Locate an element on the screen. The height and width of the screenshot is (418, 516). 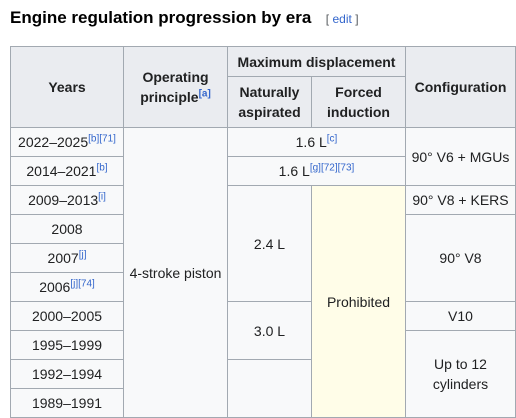
years-cell: 2000–2005 is located at coordinates (67, 316).